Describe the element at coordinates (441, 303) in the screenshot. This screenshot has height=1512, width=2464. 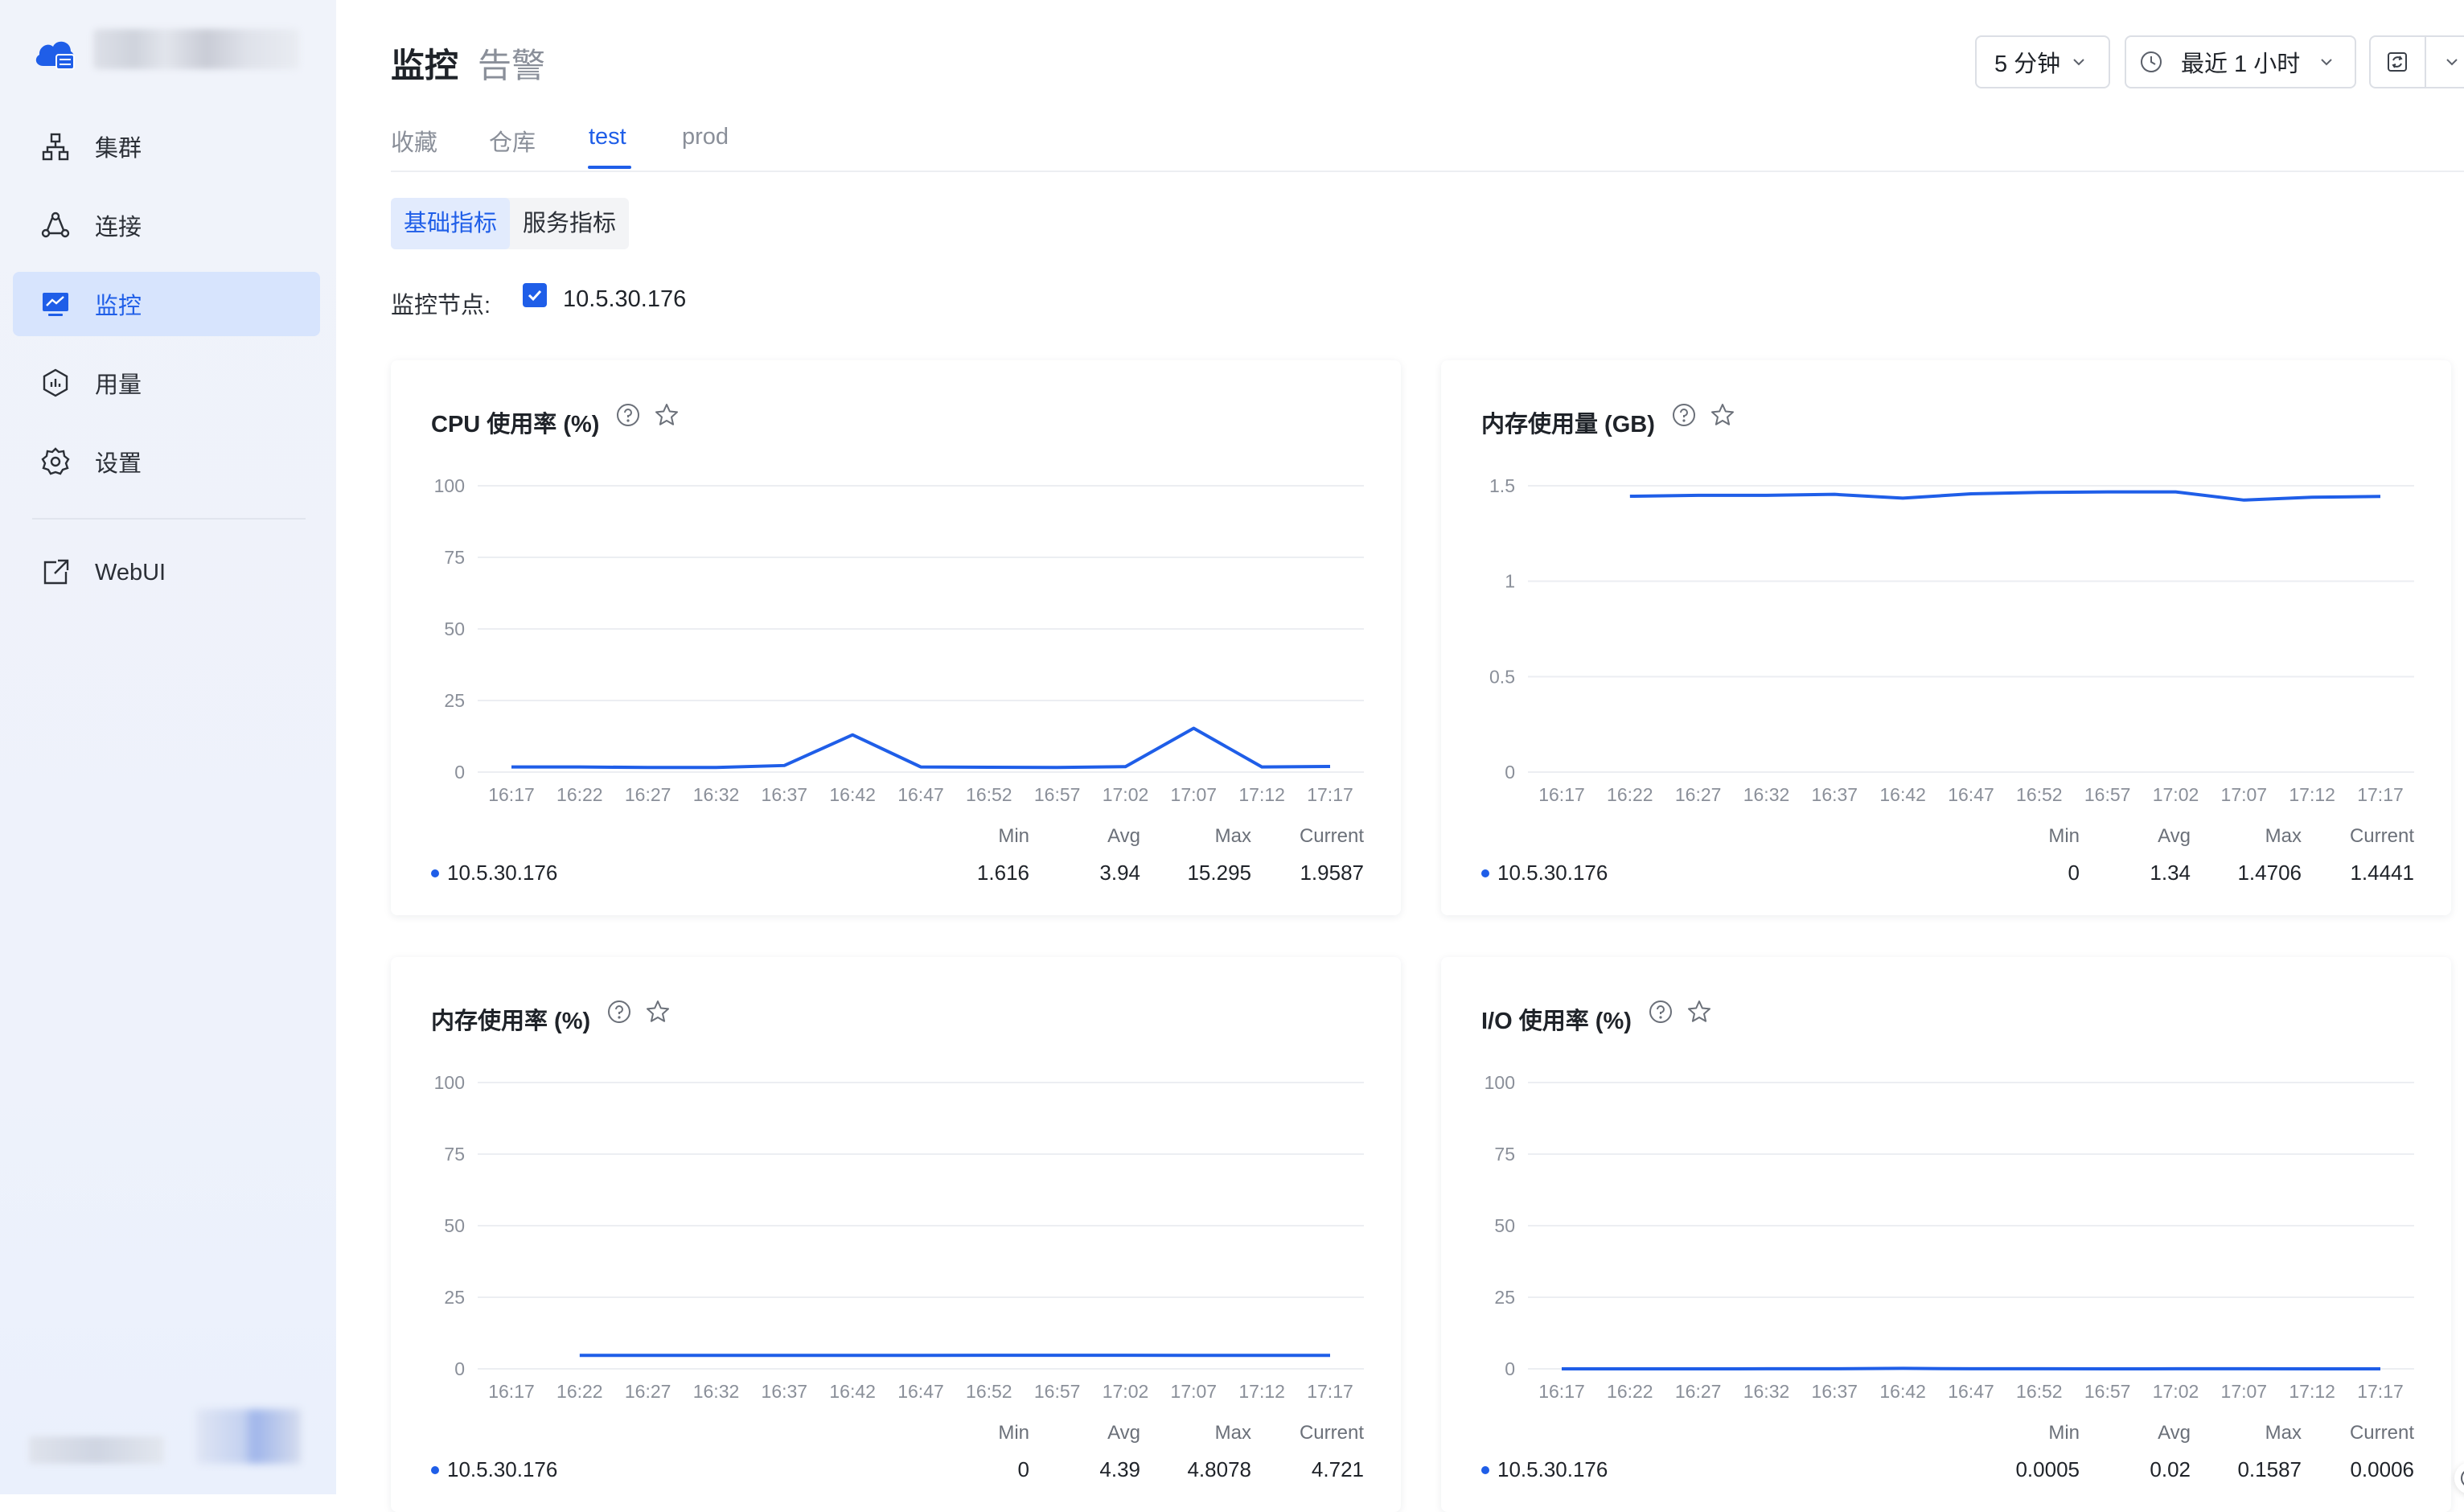
I see `node-filter-label: 监控节点:` at that location.